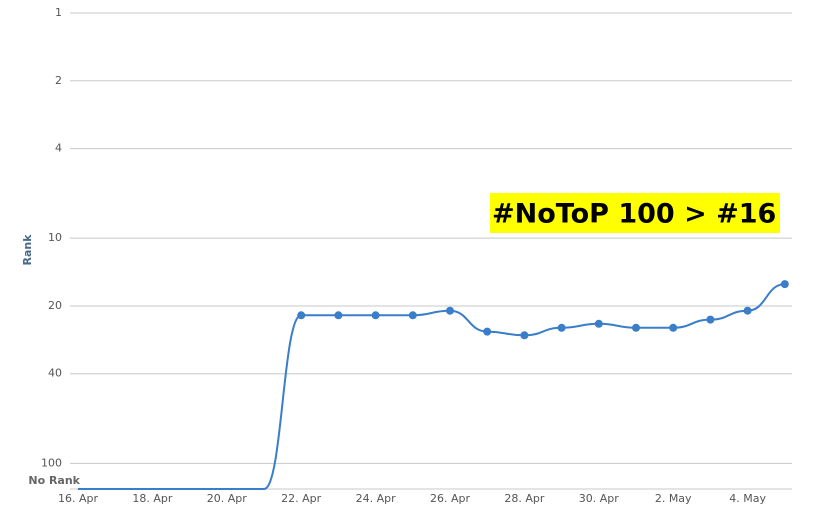  I want to click on y-tick-label: 10, so click(55, 237).